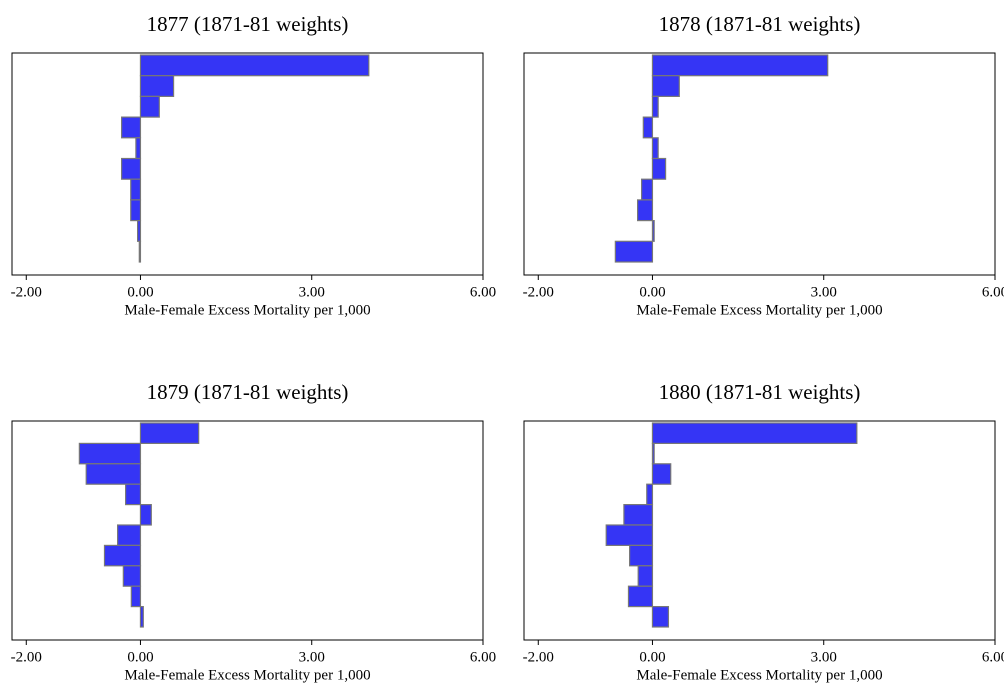 Image resolution: width=1004 pixels, height=696 pixels. I want to click on chart-title: 1878 (1871-81 weights), so click(760, 24).